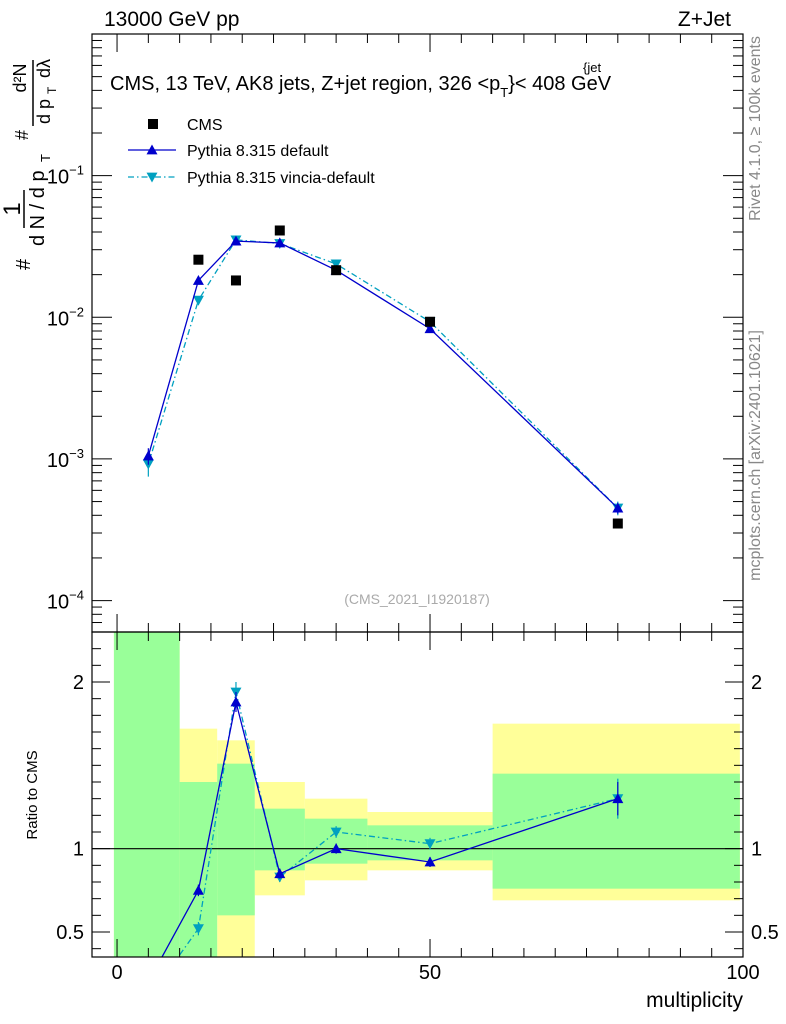  What do you see at coordinates (592, 67) in the screenshot?
I see `plot-title-sup: {jet` at bounding box center [592, 67].